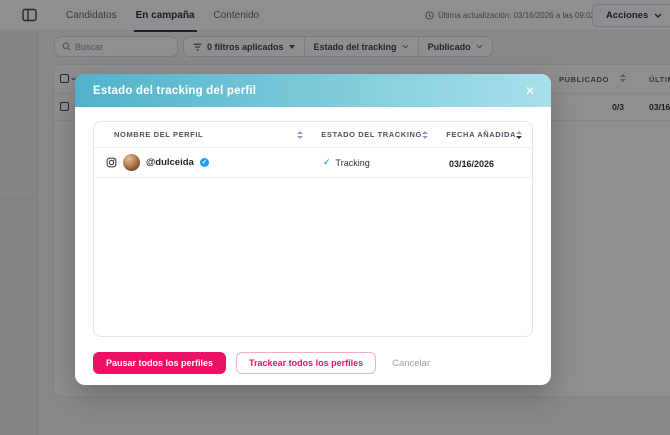  I want to click on tracking-check-icon: ✓, so click(327, 162).